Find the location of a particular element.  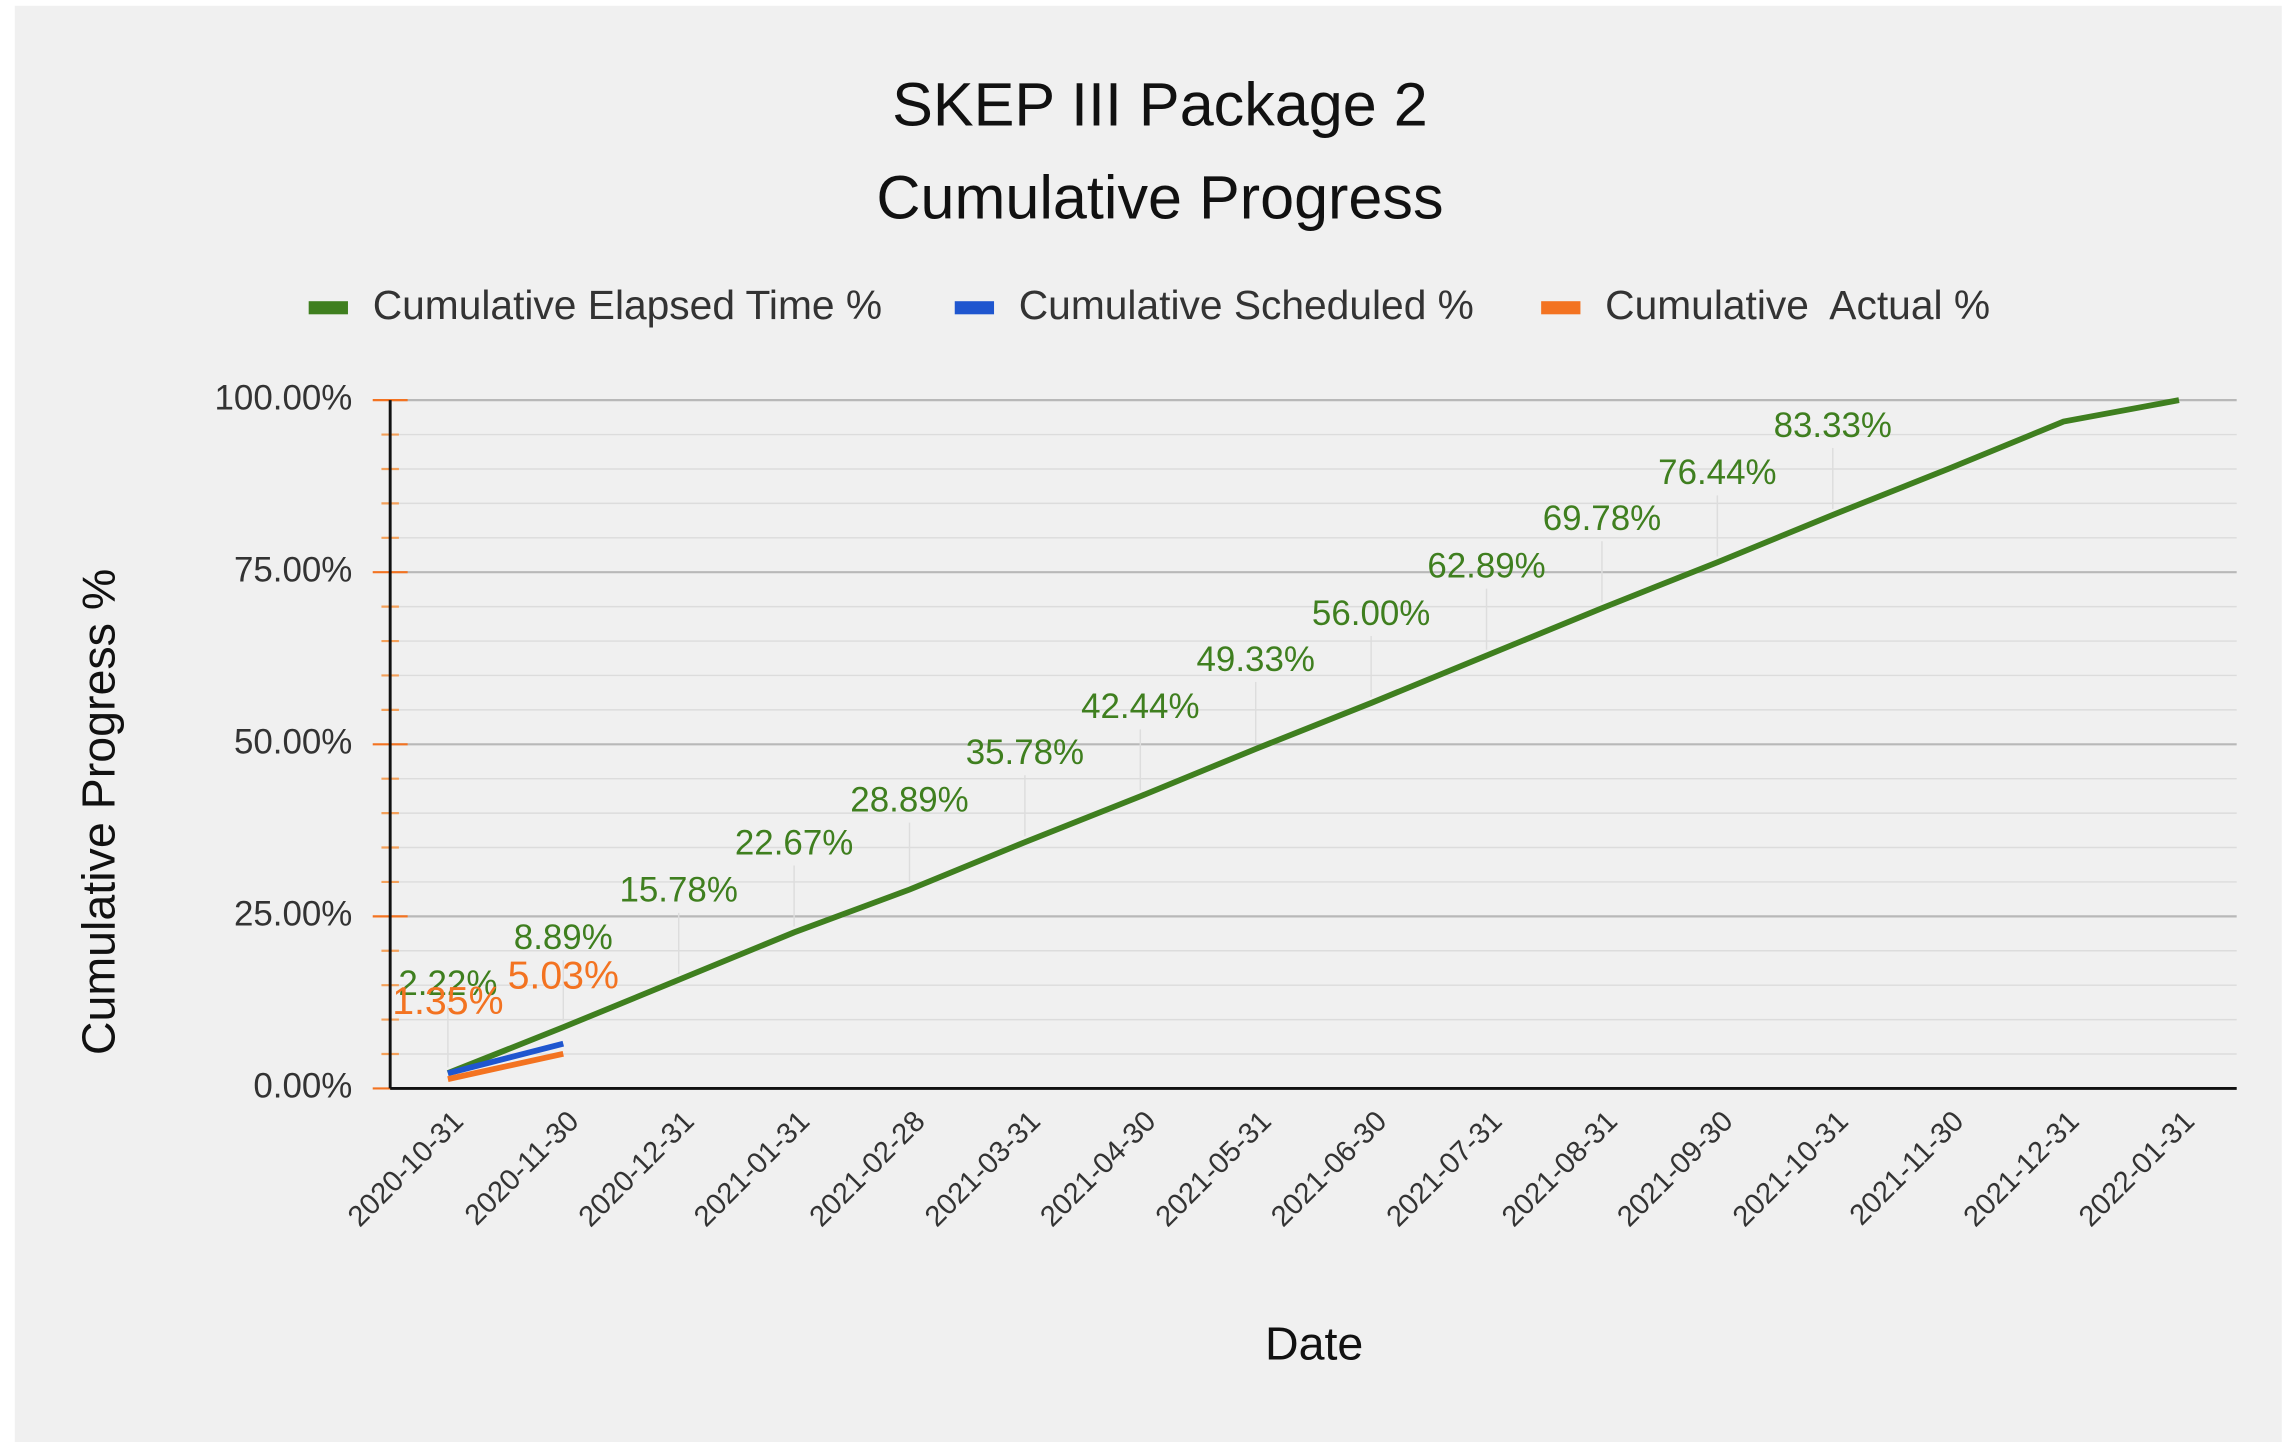

y-tick-label: 100.00% is located at coordinates (284, 397).